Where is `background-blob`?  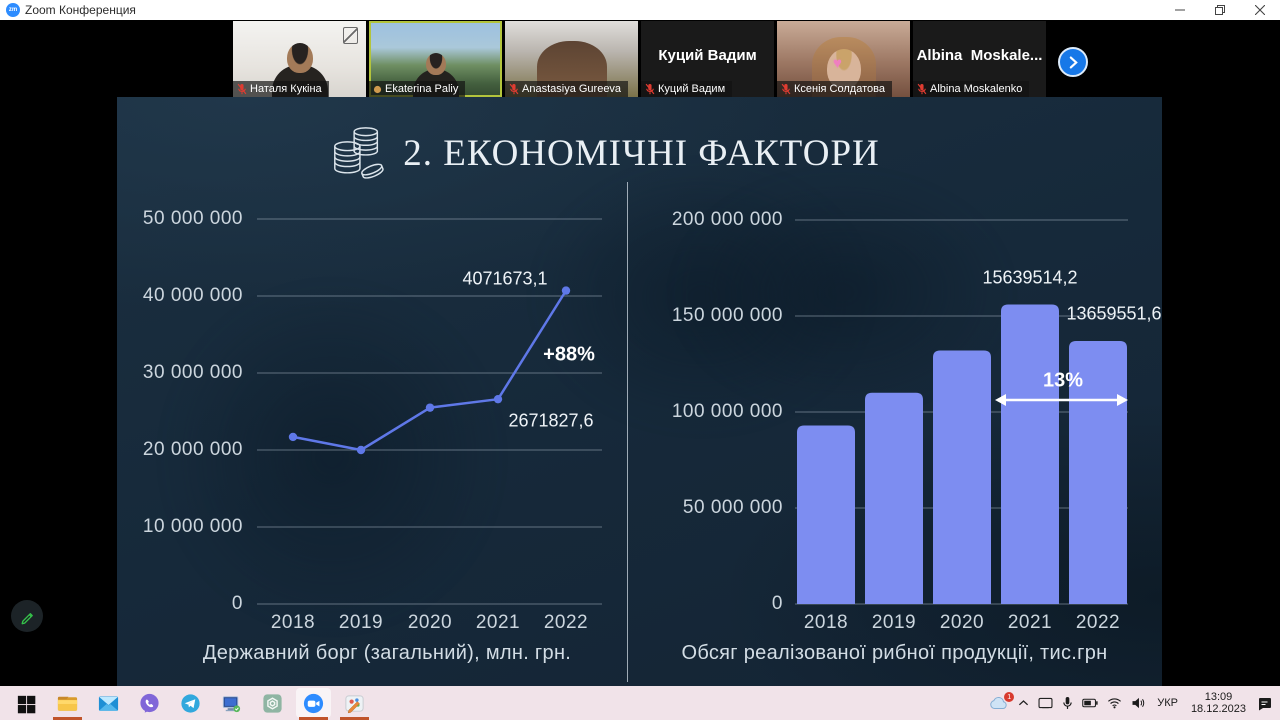
background-blob is located at coordinates (332, 457).